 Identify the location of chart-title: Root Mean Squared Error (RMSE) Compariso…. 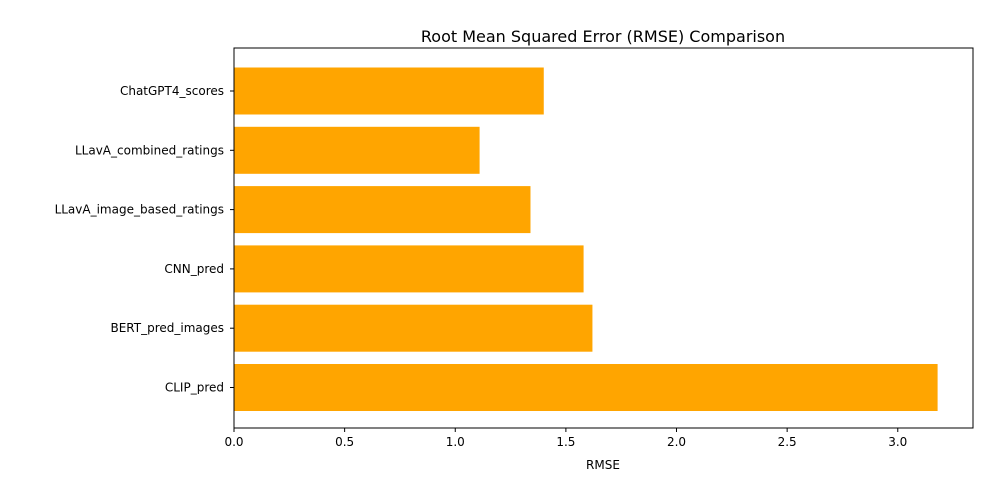
(603, 36).